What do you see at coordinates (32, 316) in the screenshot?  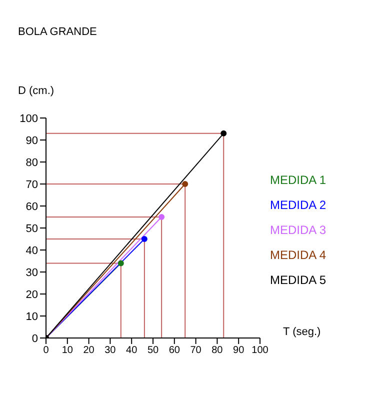 I see `y-tick-label: 10` at bounding box center [32, 316].